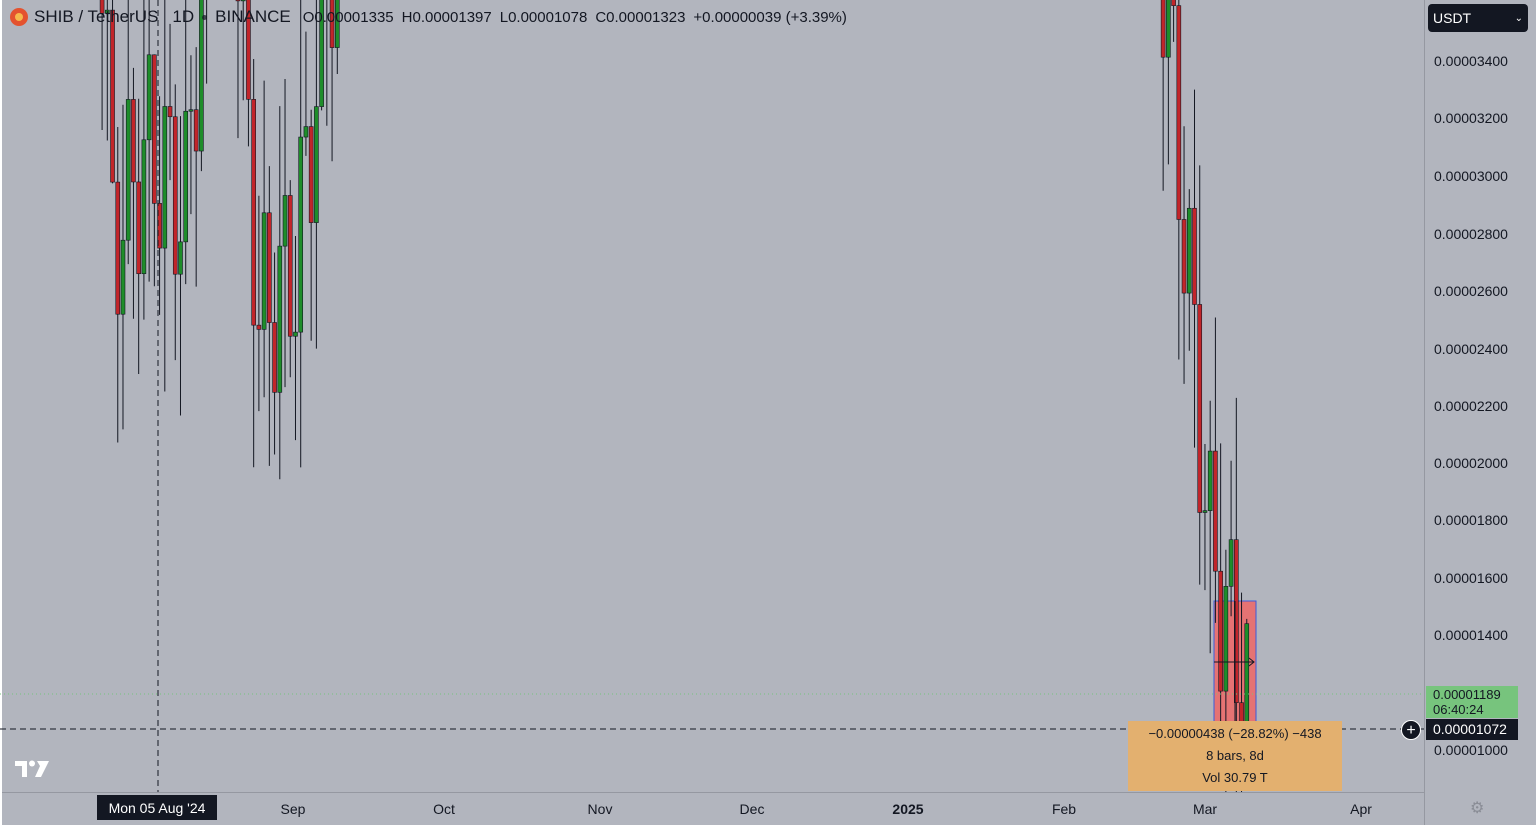 The image size is (1536, 825). Describe the element at coordinates (452, 17) in the screenshot. I see `high-value: 0.00001397` at that location.